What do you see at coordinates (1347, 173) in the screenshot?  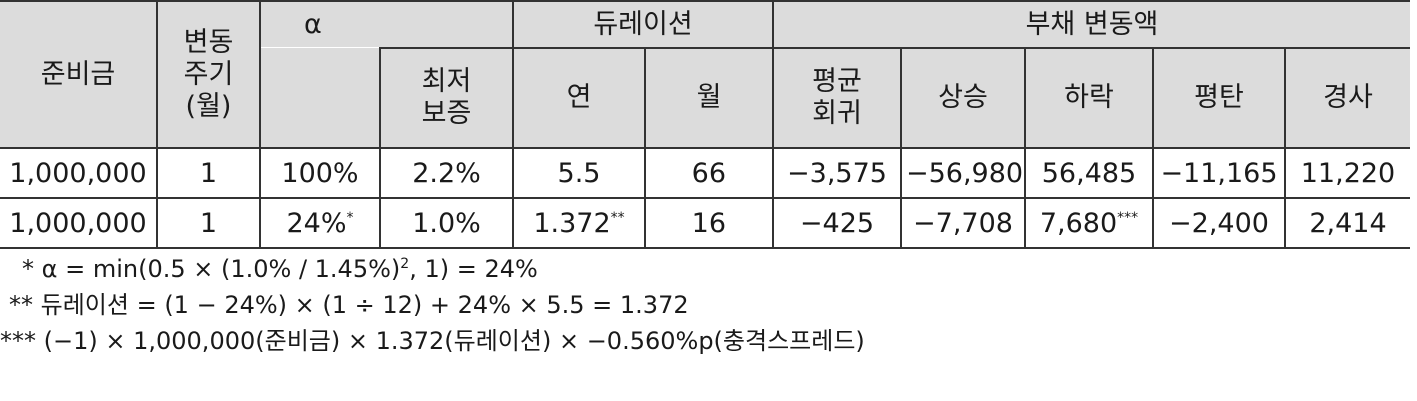 I see `cell-steep: 11,220` at bounding box center [1347, 173].